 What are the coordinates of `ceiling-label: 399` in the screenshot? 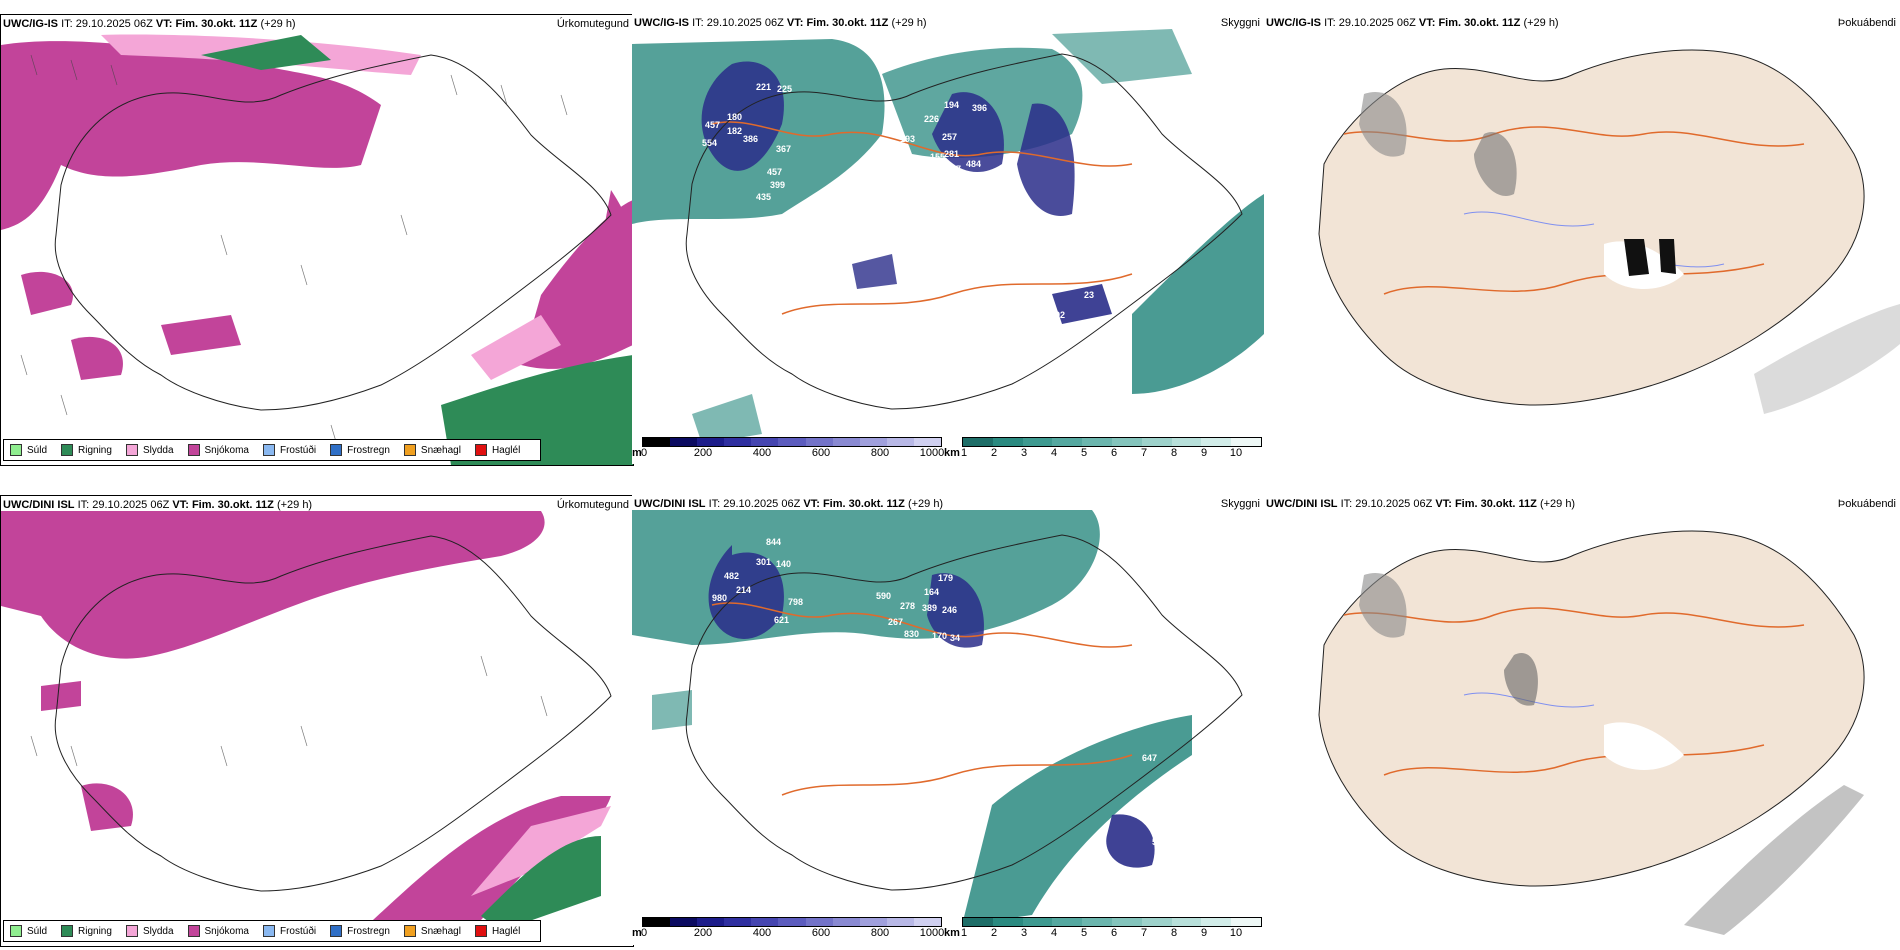 It's located at (778, 185).